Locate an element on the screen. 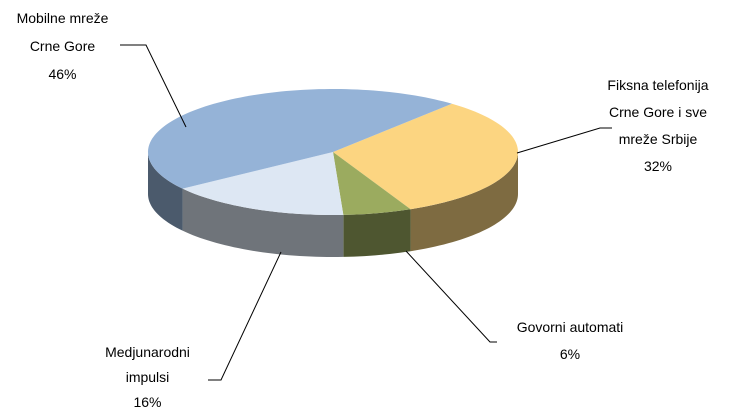 The image size is (740, 411). category-label: Medjunarodni impulsi is located at coordinates (147, 364).